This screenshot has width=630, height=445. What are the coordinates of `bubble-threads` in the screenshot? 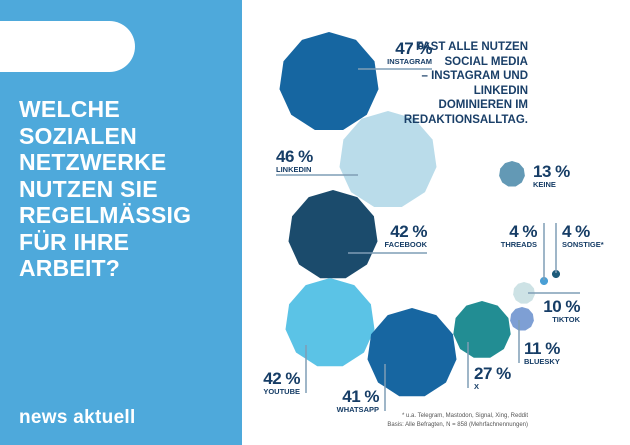 It's located at (544, 281).